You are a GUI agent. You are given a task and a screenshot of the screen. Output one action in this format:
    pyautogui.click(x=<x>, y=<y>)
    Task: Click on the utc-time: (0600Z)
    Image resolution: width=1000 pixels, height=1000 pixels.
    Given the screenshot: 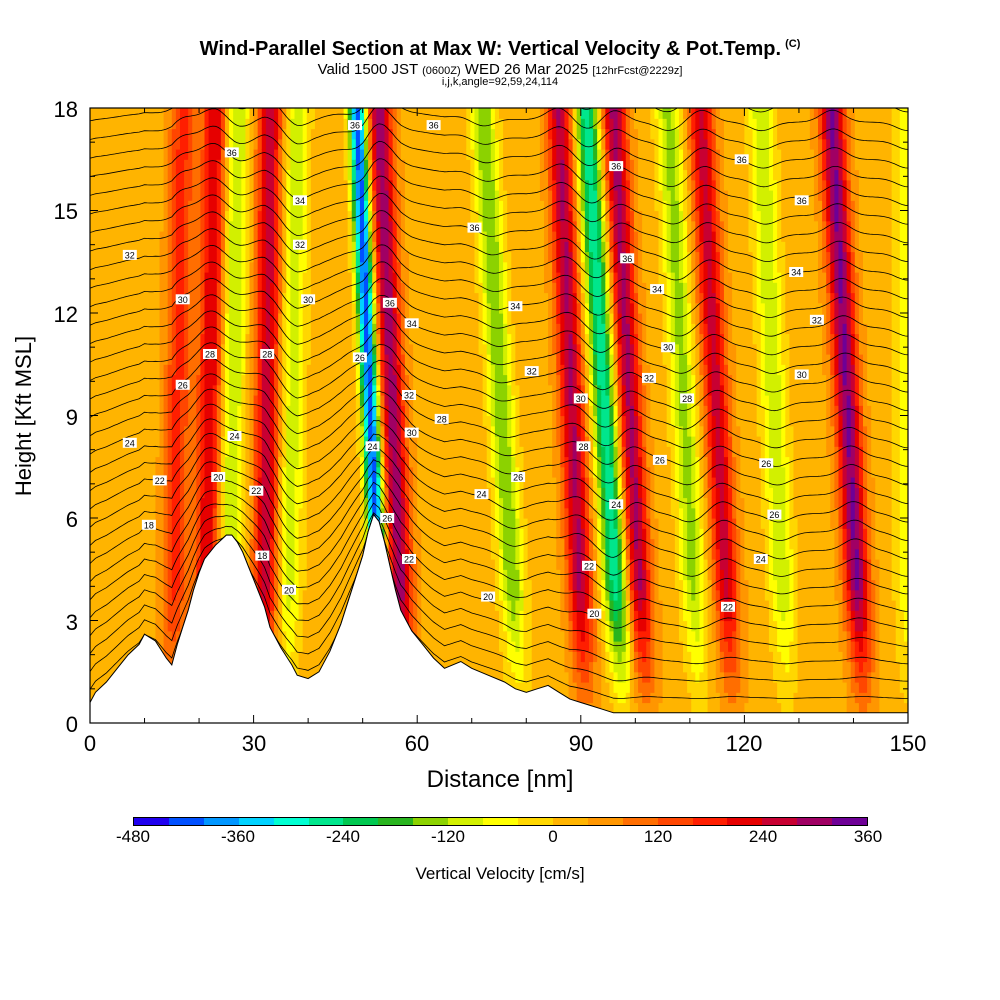 What is the action you would take?
    pyautogui.click(x=441, y=71)
    